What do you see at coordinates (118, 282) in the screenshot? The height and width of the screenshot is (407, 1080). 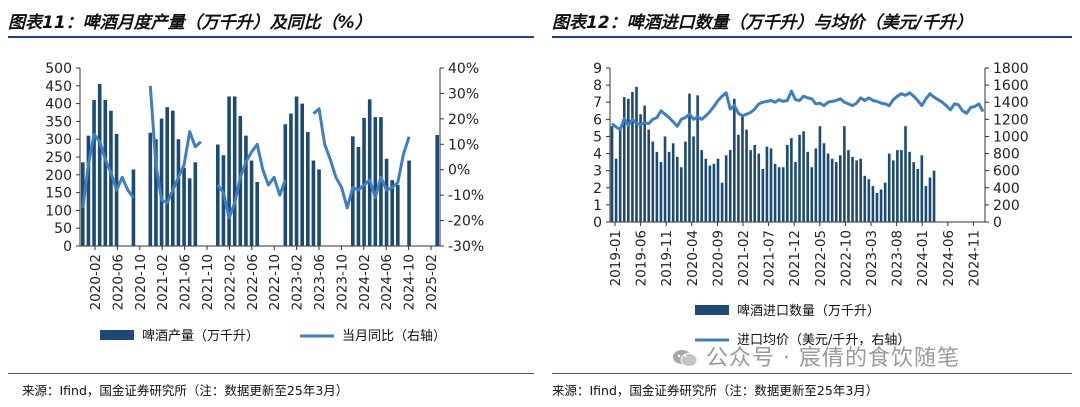 I see `x-tick-label: 2020-06` at bounding box center [118, 282].